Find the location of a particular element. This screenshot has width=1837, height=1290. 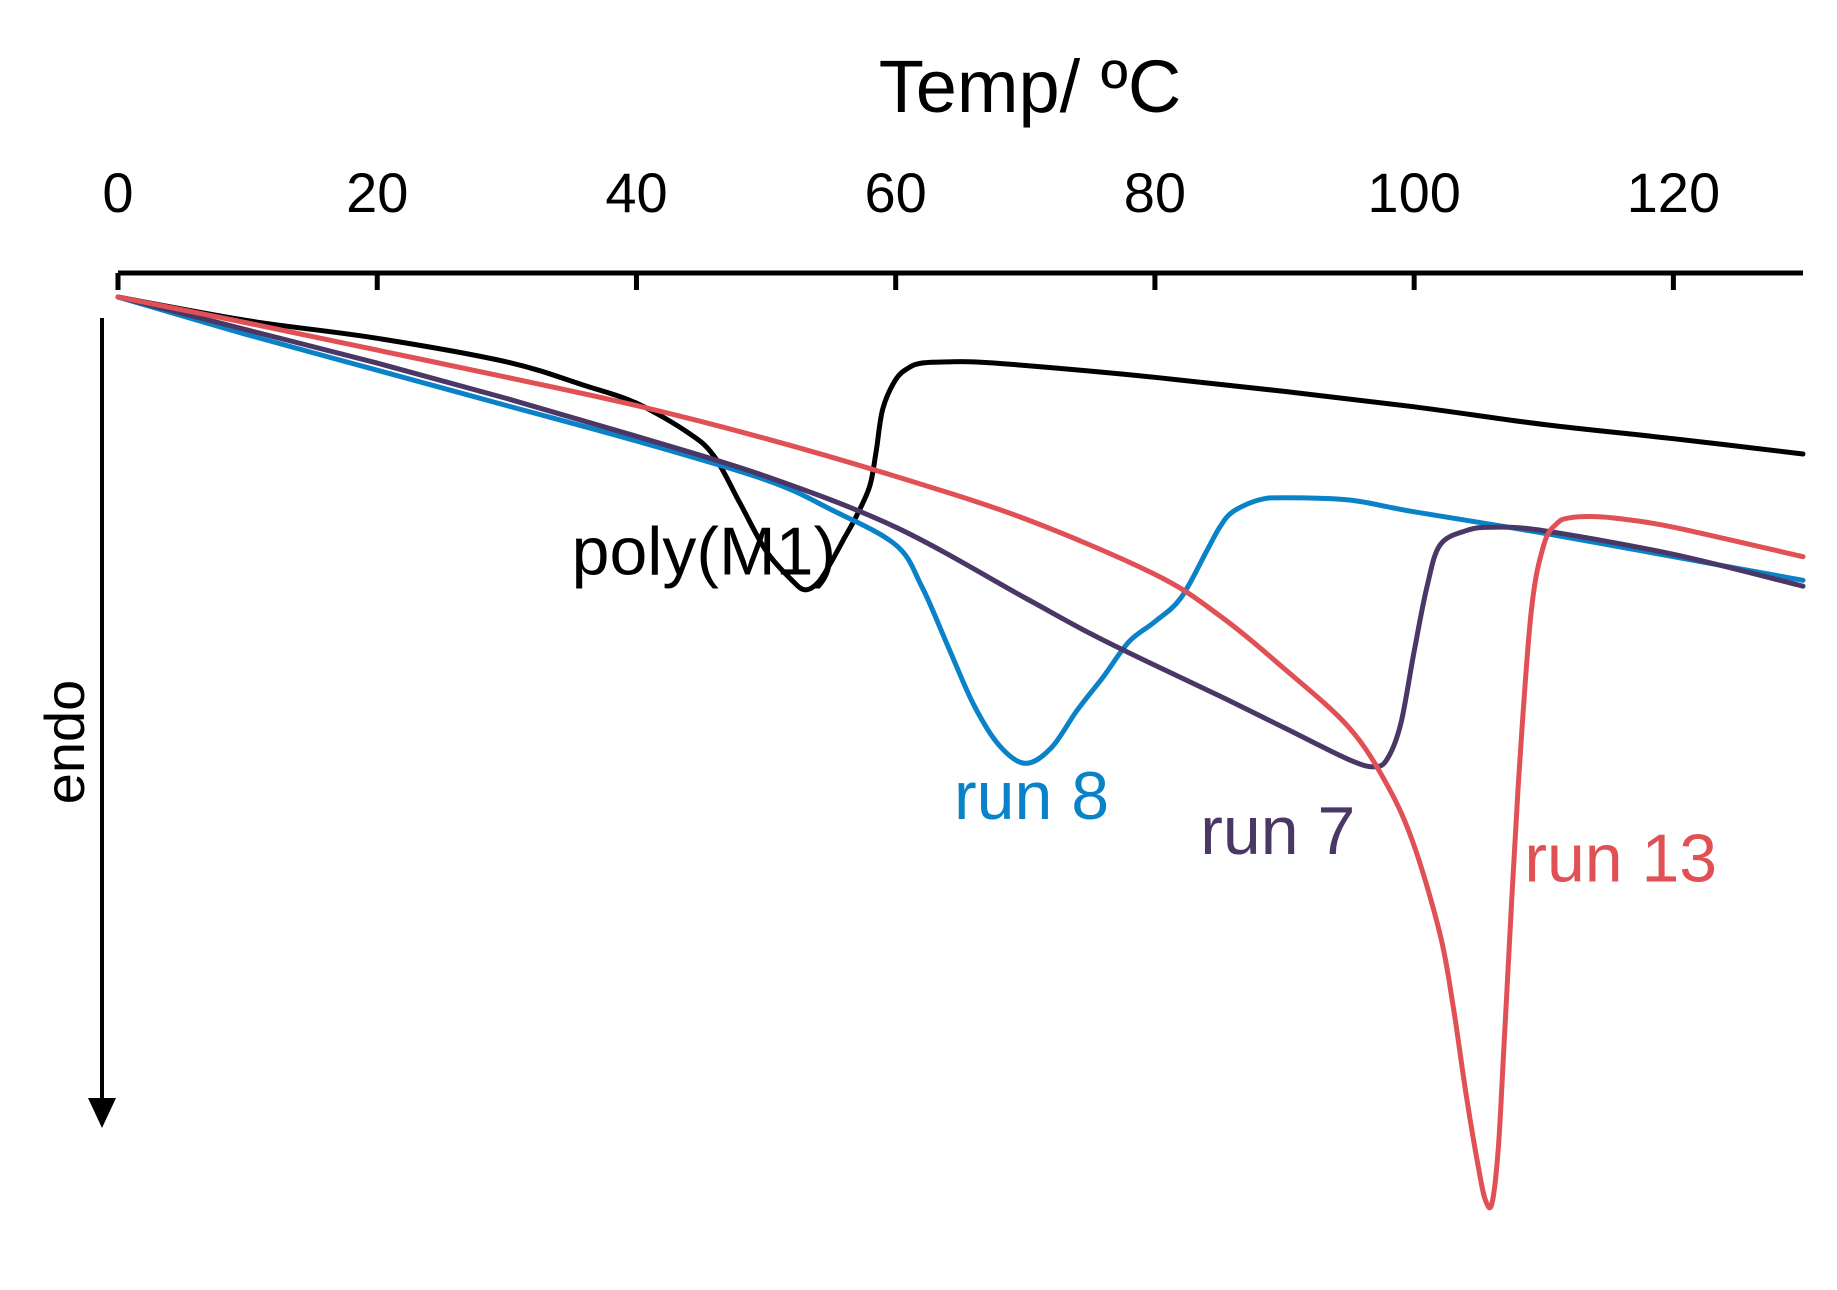

series-label-run-13: run 13 is located at coordinates (1620, 858).